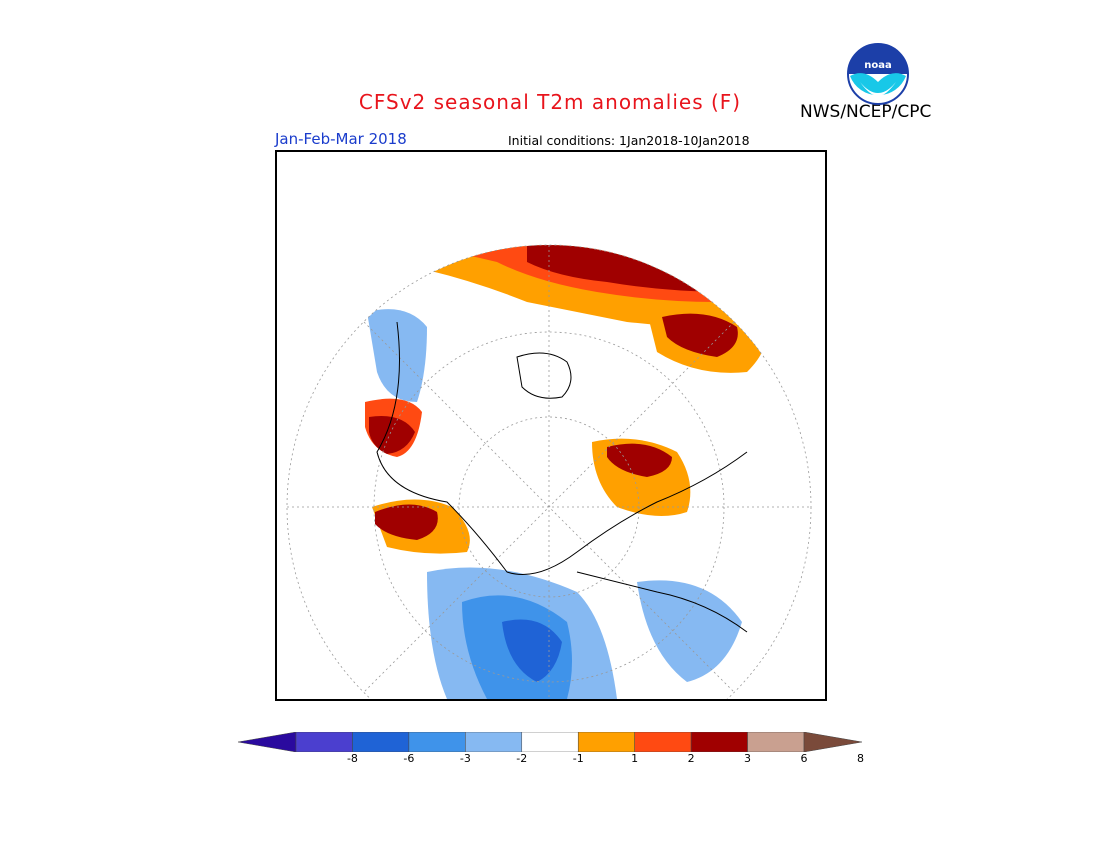 Image resolution: width=1100 pixels, height=850 pixels. What do you see at coordinates (397, 355) in the screenshot?
I see `cool-region-europe` at bounding box center [397, 355].